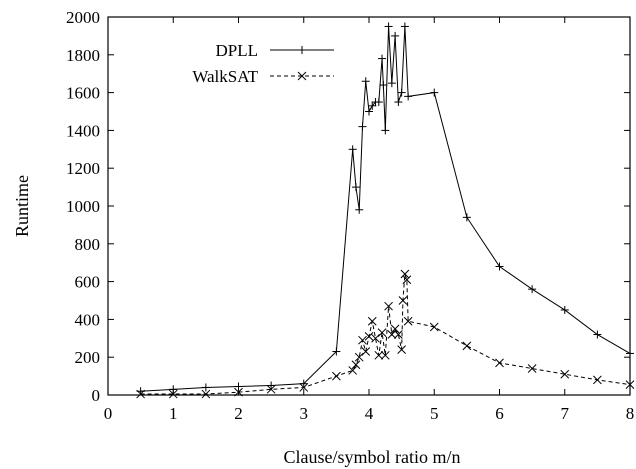  I want to click on x-tick-label: 8, so click(630, 413).